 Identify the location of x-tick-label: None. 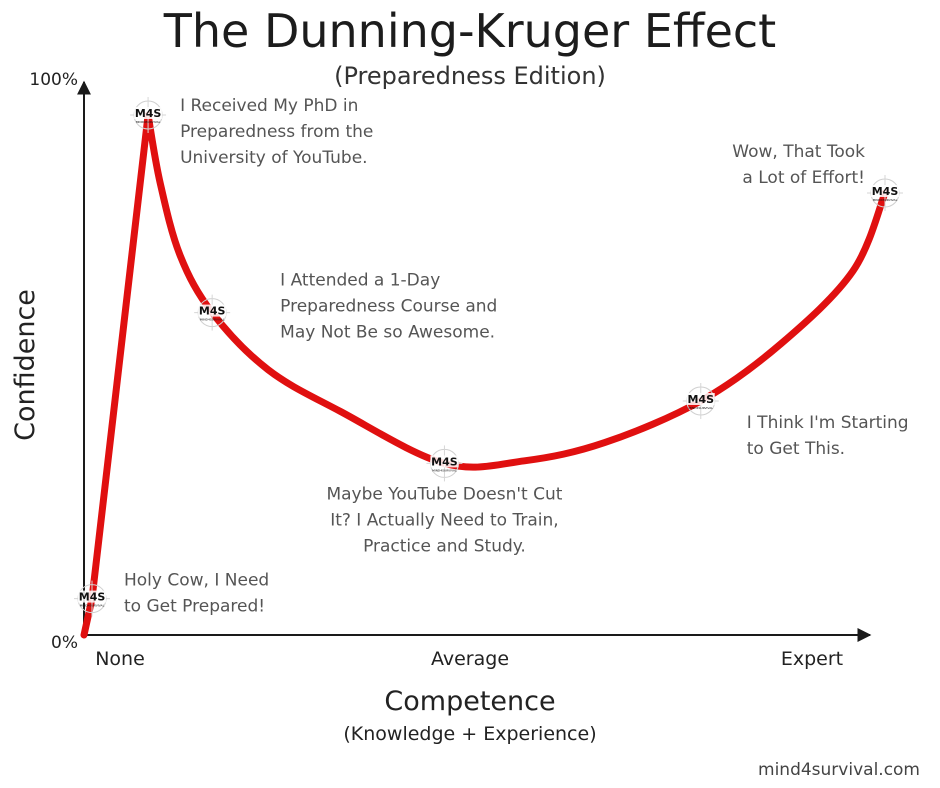
(120, 659).